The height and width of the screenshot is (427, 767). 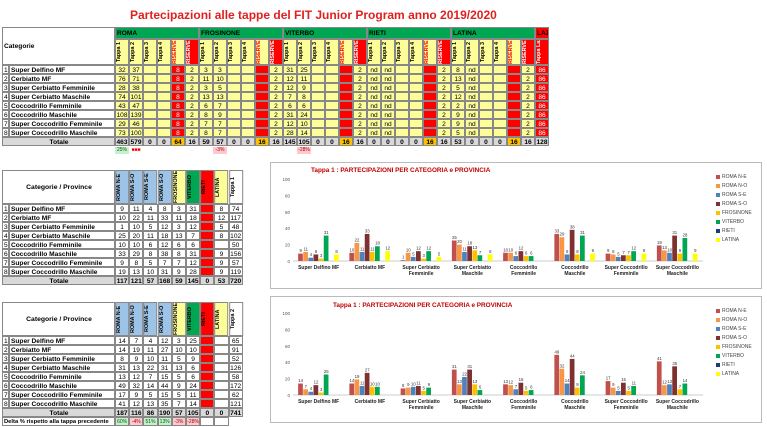 What do you see at coordinates (122, 150) in the screenshot?
I see `delta-roma: 25%` at bounding box center [122, 150].